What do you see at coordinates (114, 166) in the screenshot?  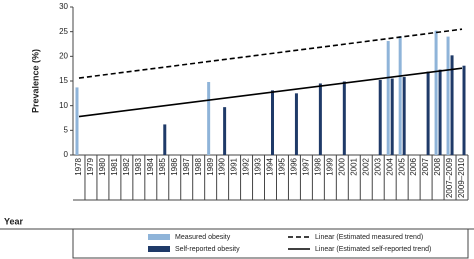 I see `x-tick-label: 1981` at bounding box center [114, 166].